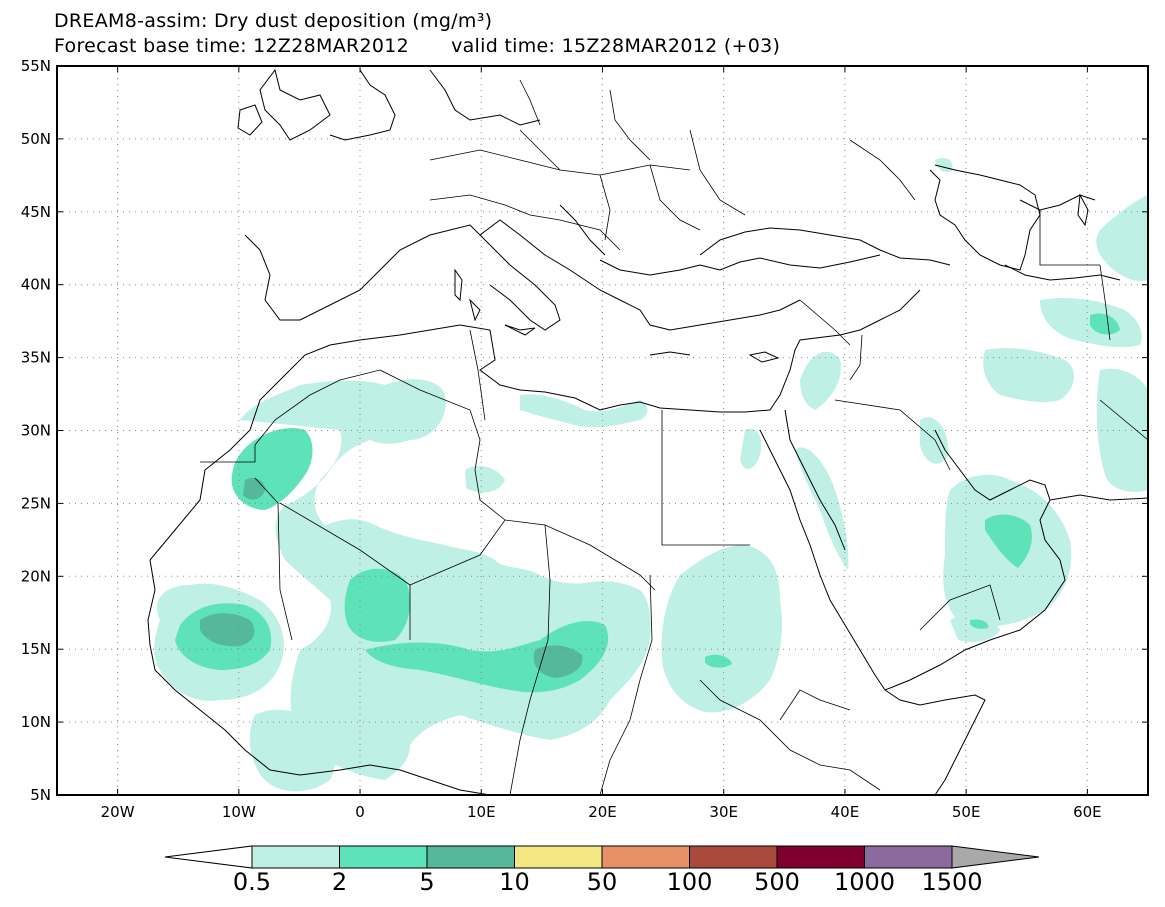 The width and height of the screenshot is (1165, 907). What do you see at coordinates (845, 812) in the screenshot?
I see `lon-label: 40E` at bounding box center [845, 812].